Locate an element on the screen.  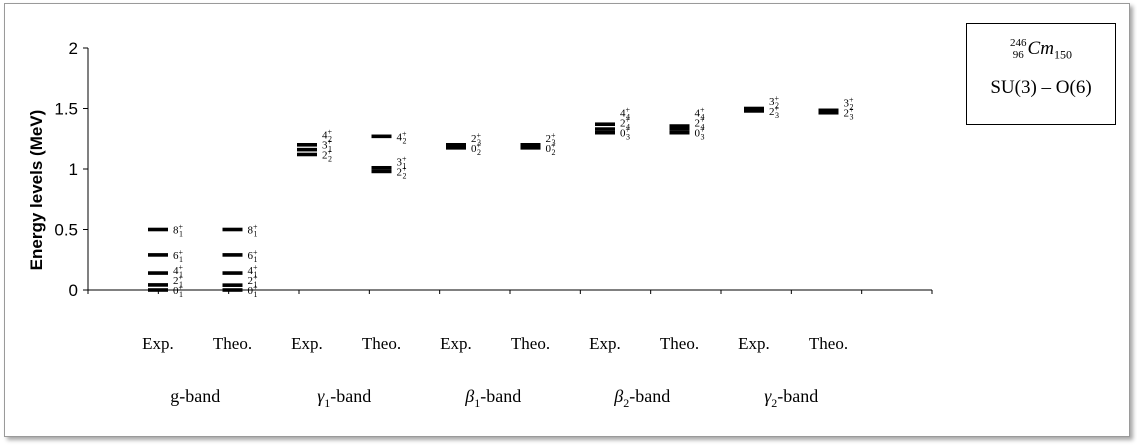
level-label-2-1: 2+ 3 is located at coordinates (551, 139).